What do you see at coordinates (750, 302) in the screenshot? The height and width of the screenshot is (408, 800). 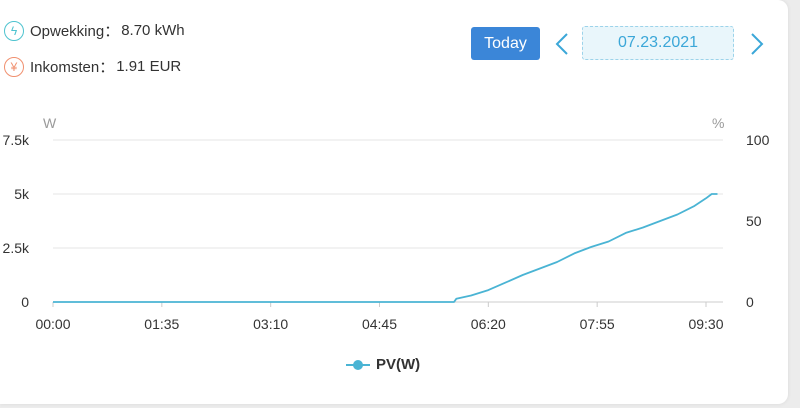 I see `y-right-tick-label: 0` at bounding box center [750, 302].